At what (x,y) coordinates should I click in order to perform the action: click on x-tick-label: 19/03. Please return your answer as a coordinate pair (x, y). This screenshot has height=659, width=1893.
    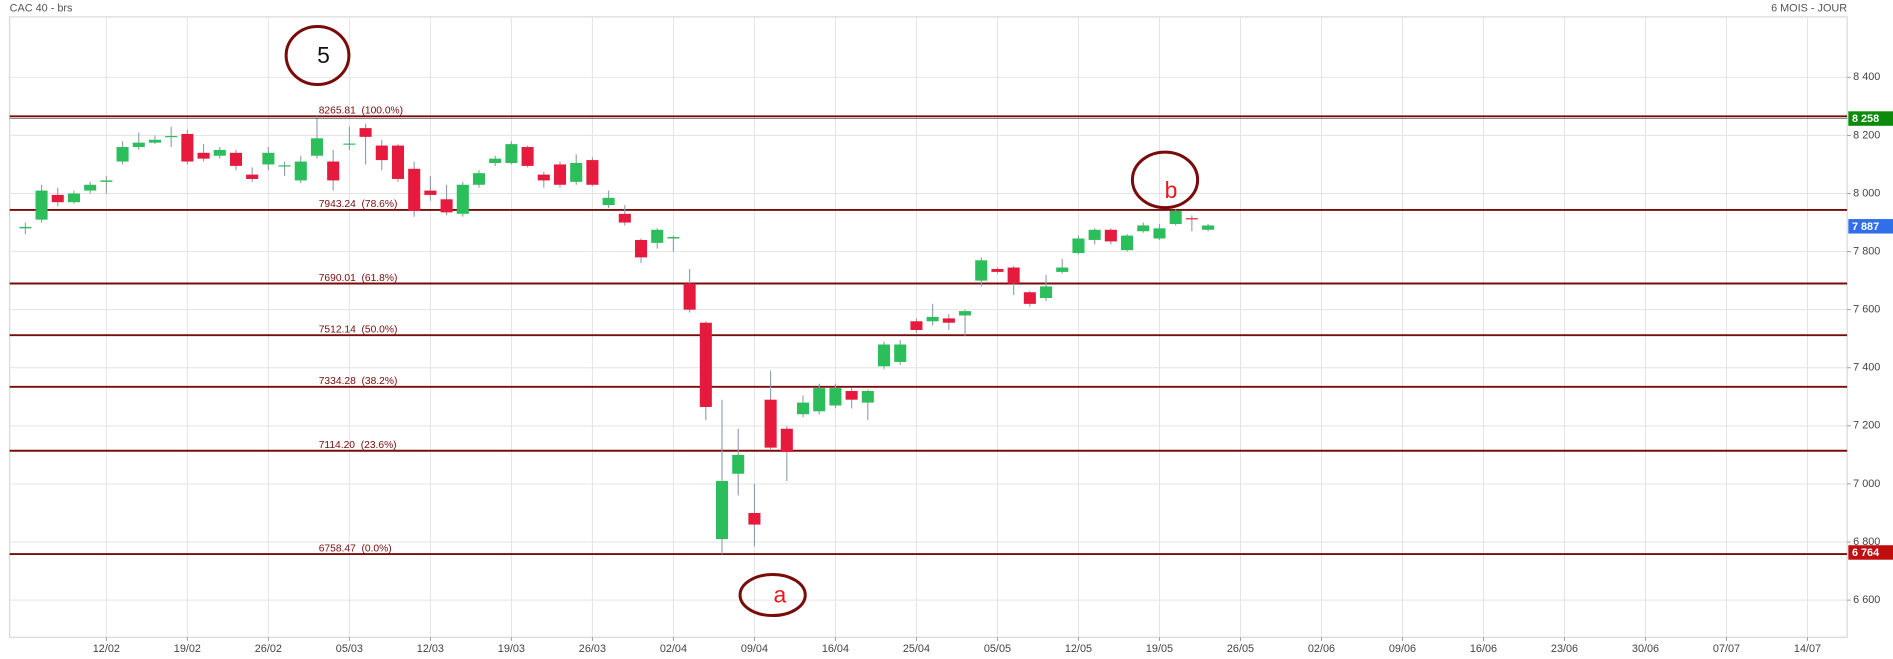
    Looking at the image, I should click on (511, 649).